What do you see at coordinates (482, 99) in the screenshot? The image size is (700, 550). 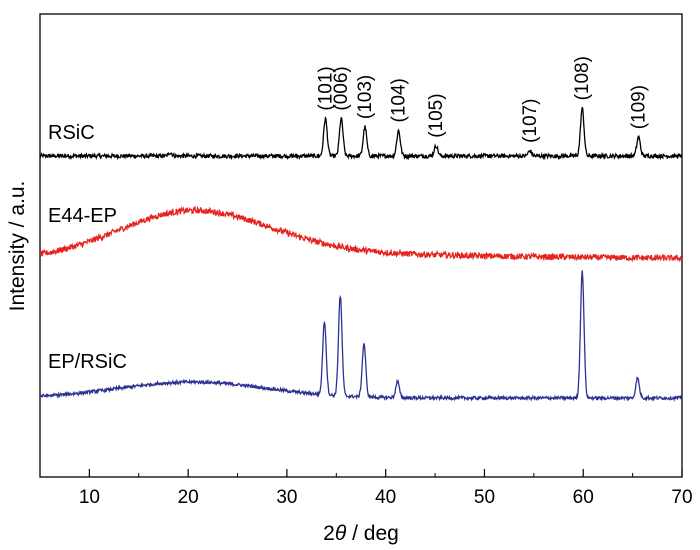 I see `peak-labels: (101)(006) (103) (104) (105) (107) (108) (109)` at bounding box center [482, 99].